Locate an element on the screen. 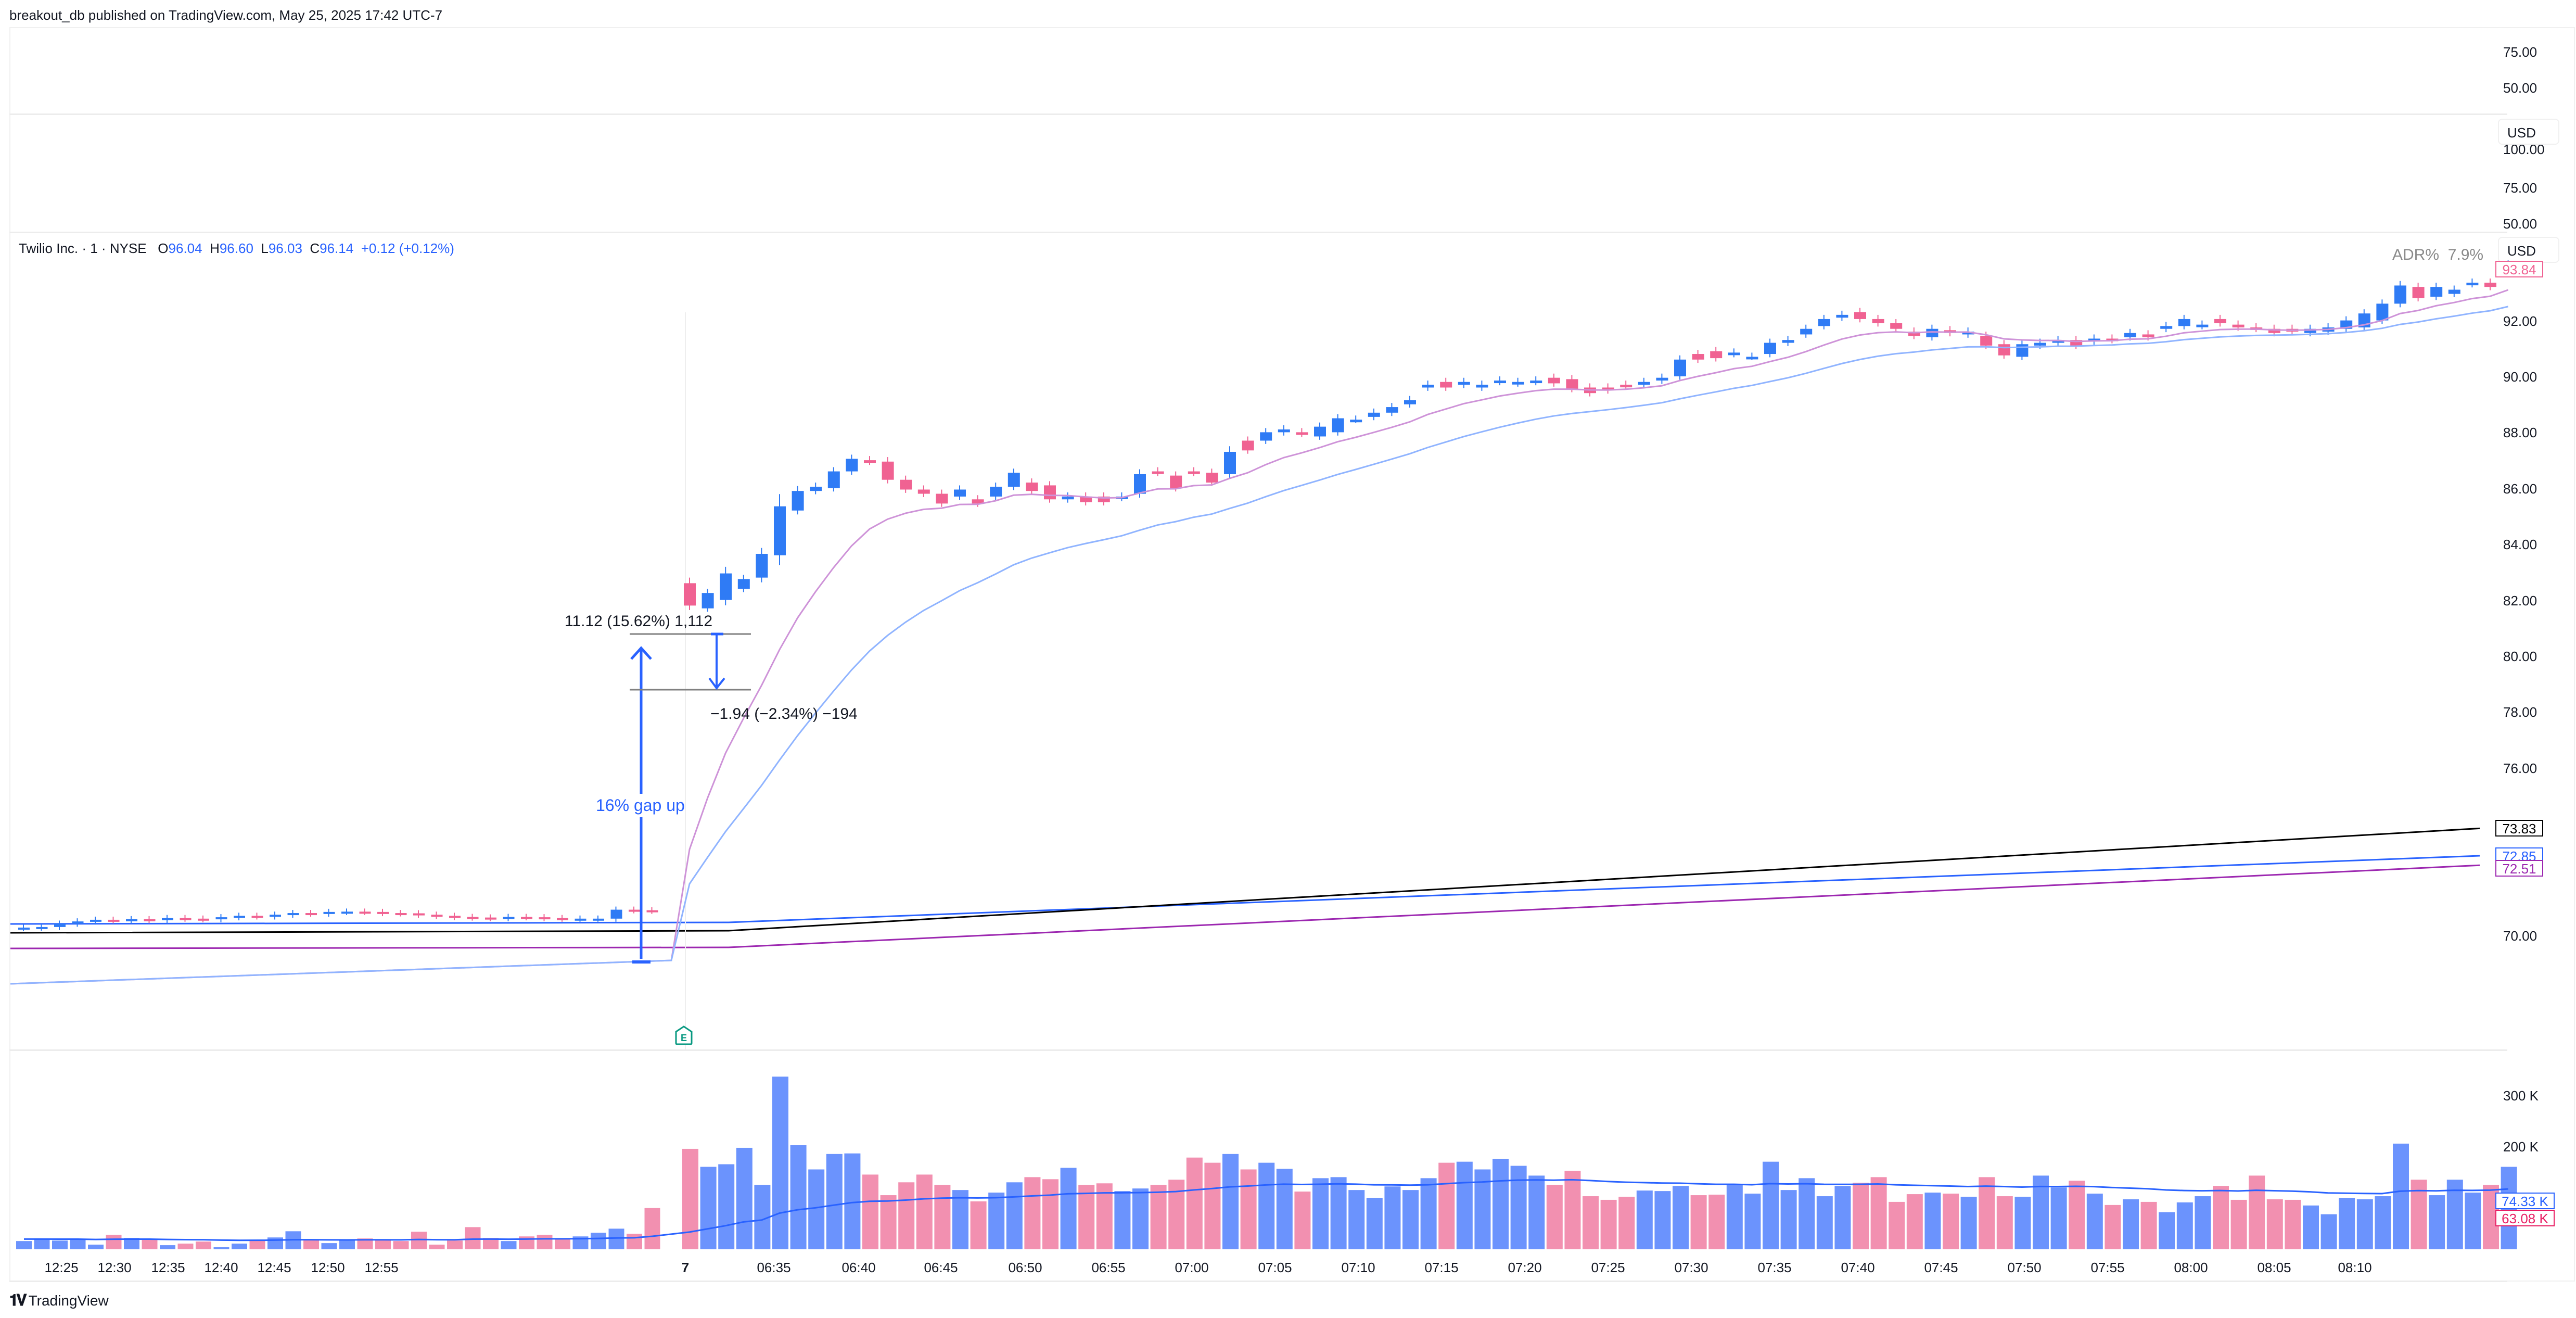 This screenshot has height=1318, width=2576. adr-indicator: ADR% 7.9% is located at coordinates (2437, 255).